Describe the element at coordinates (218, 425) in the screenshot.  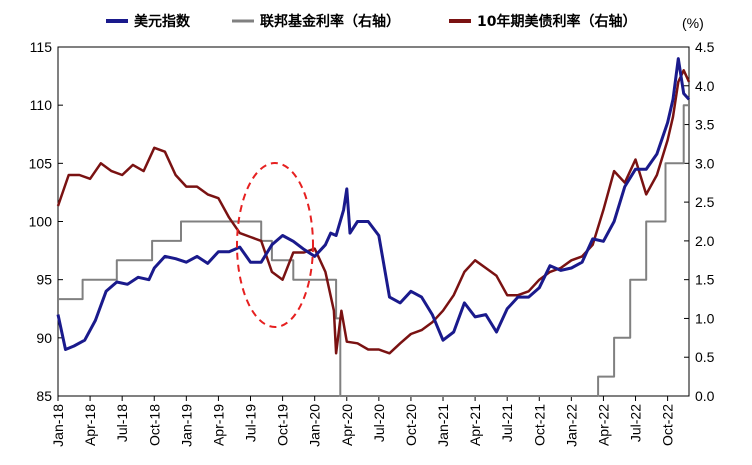
I see `x-tick-label: Apr-19` at that location.